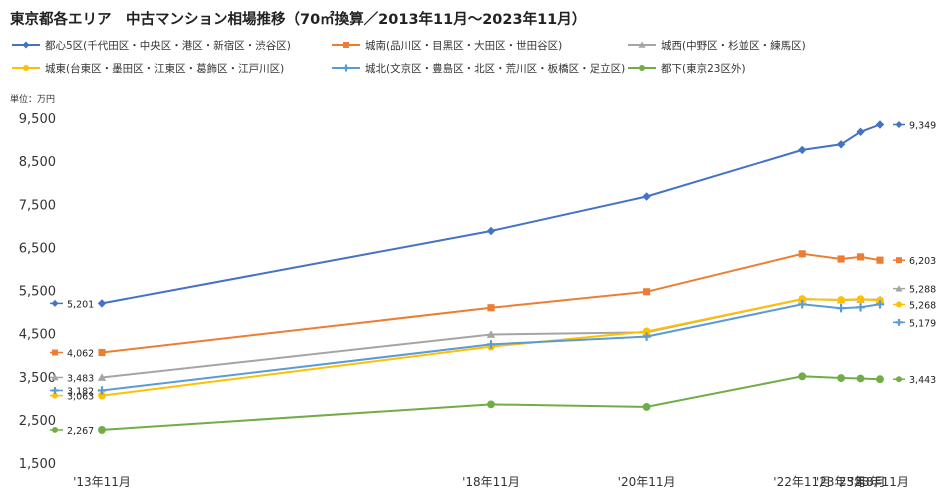 The image size is (940, 498). Describe the element at coordinates (463, 45) in the screenshot. I see `legend-label: 城南(品川区・目黒区・大田区・世田谷区)` at that location.